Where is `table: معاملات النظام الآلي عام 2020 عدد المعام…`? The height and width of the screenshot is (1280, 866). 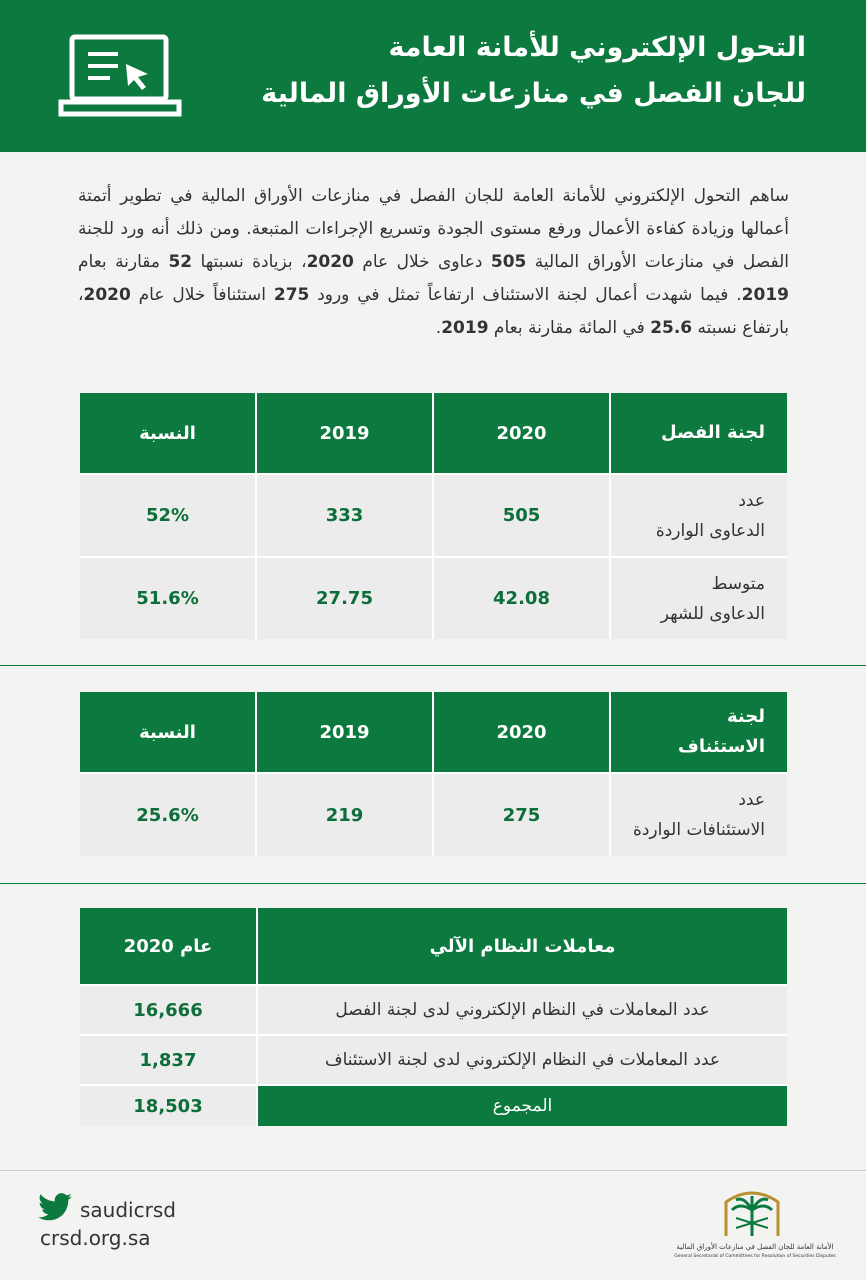 table: معاملات النظام الآلي عام 2020 عدد المعام… is located at coordinates (433, 1017).